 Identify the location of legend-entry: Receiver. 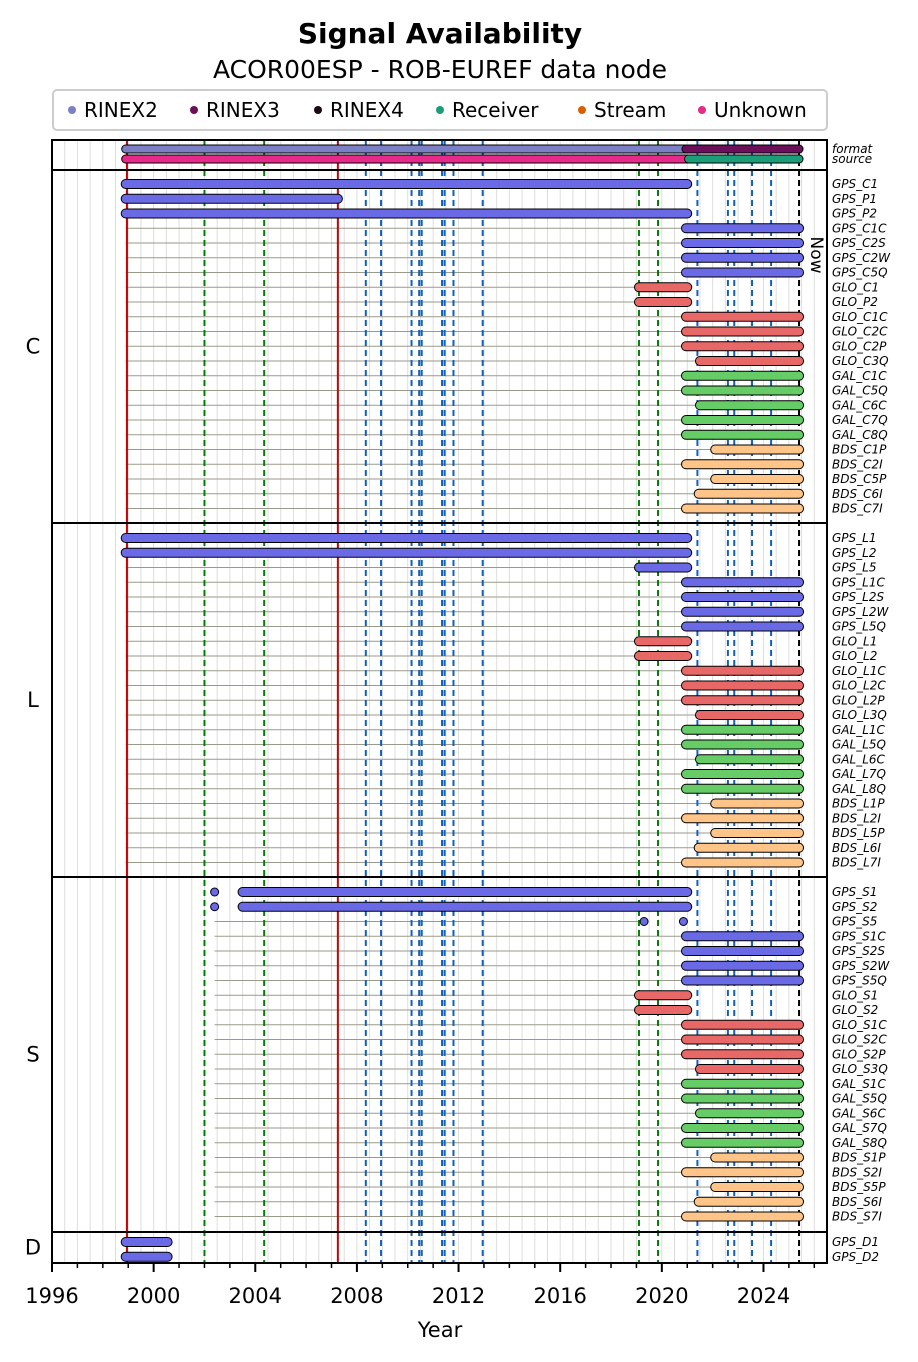
(495, 110).